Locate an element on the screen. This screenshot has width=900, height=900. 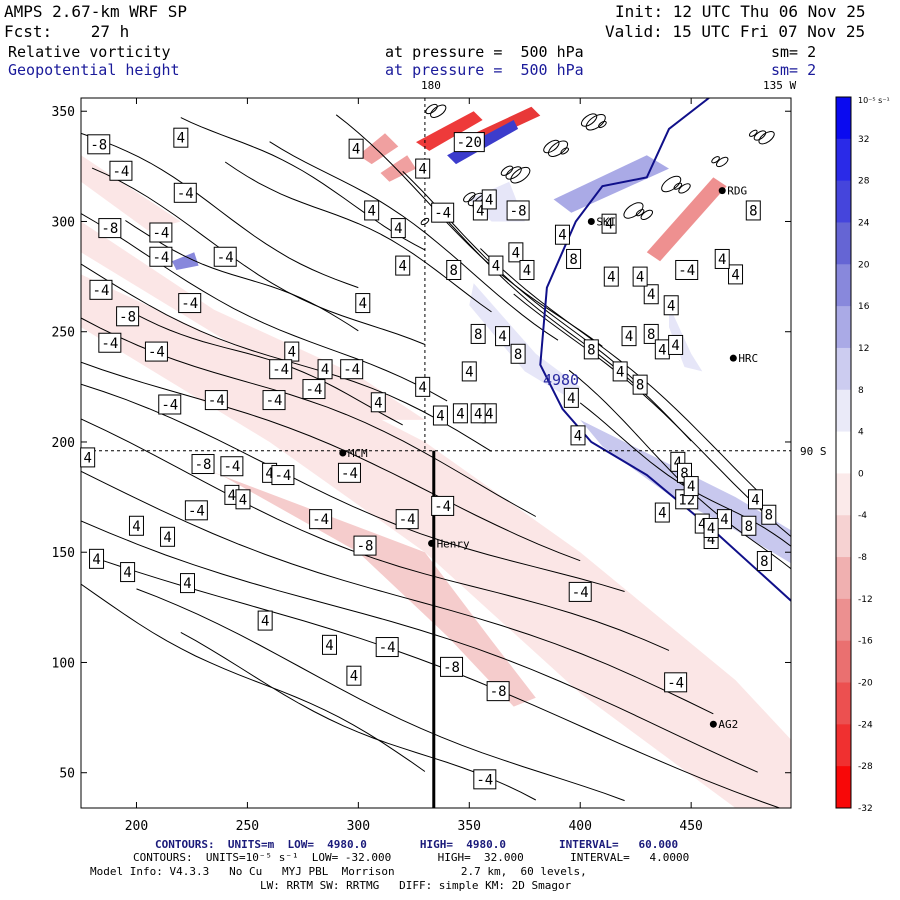
pressure-height: at pressure = 500 hPa is located at coordinates (484, 70).